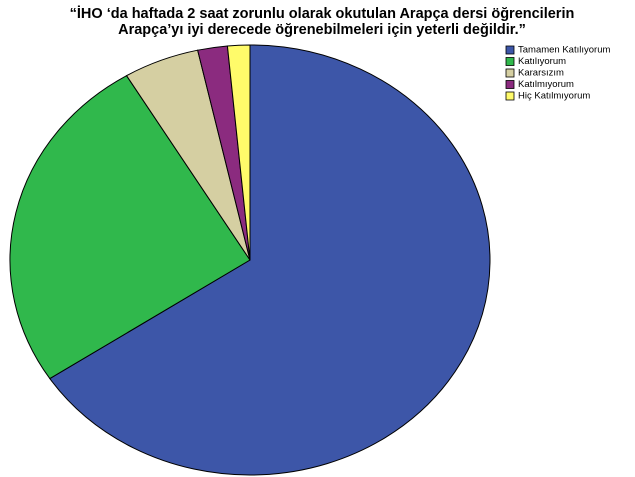  What do you see at coordinates (546, 84) in the screenshot?
I see `legend-label: Katılmıyorum` at bounding box center [546, 84].